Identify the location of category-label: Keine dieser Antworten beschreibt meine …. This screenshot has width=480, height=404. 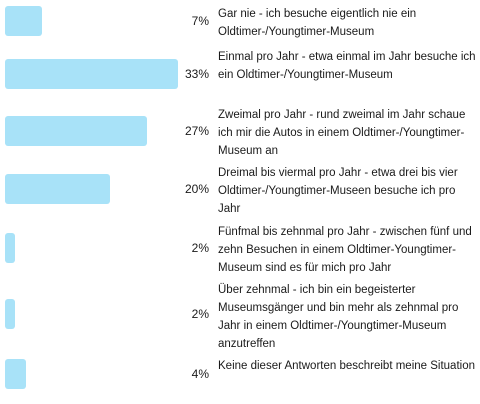
(346, 366).